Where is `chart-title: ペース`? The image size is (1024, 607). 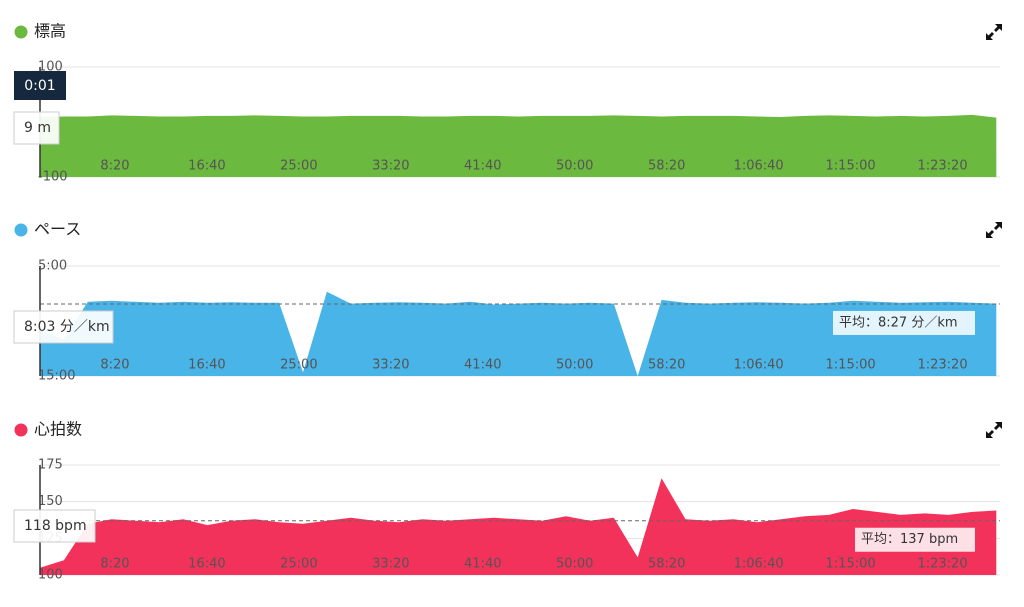 chart-title: ペース is located at coordinates (57, 229).